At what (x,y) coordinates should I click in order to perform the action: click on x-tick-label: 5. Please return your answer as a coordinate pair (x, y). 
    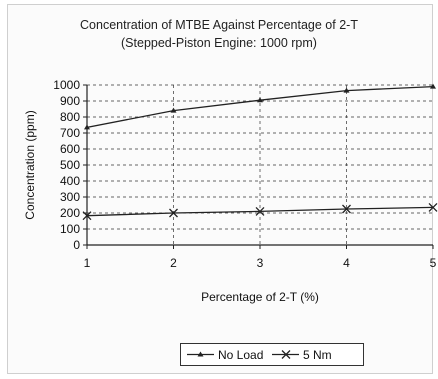
    Looking at the image, I should click on (433, 263).